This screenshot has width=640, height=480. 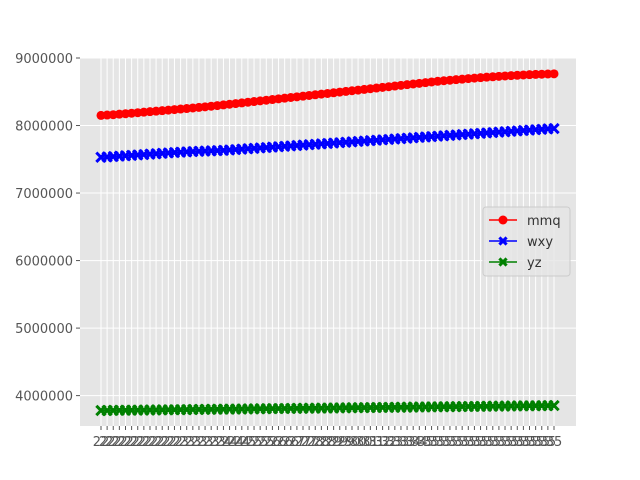 What do you see at coordinates (327, 94) in the screenshot?
I see `series-mmq` at bounding box center [327, 94].